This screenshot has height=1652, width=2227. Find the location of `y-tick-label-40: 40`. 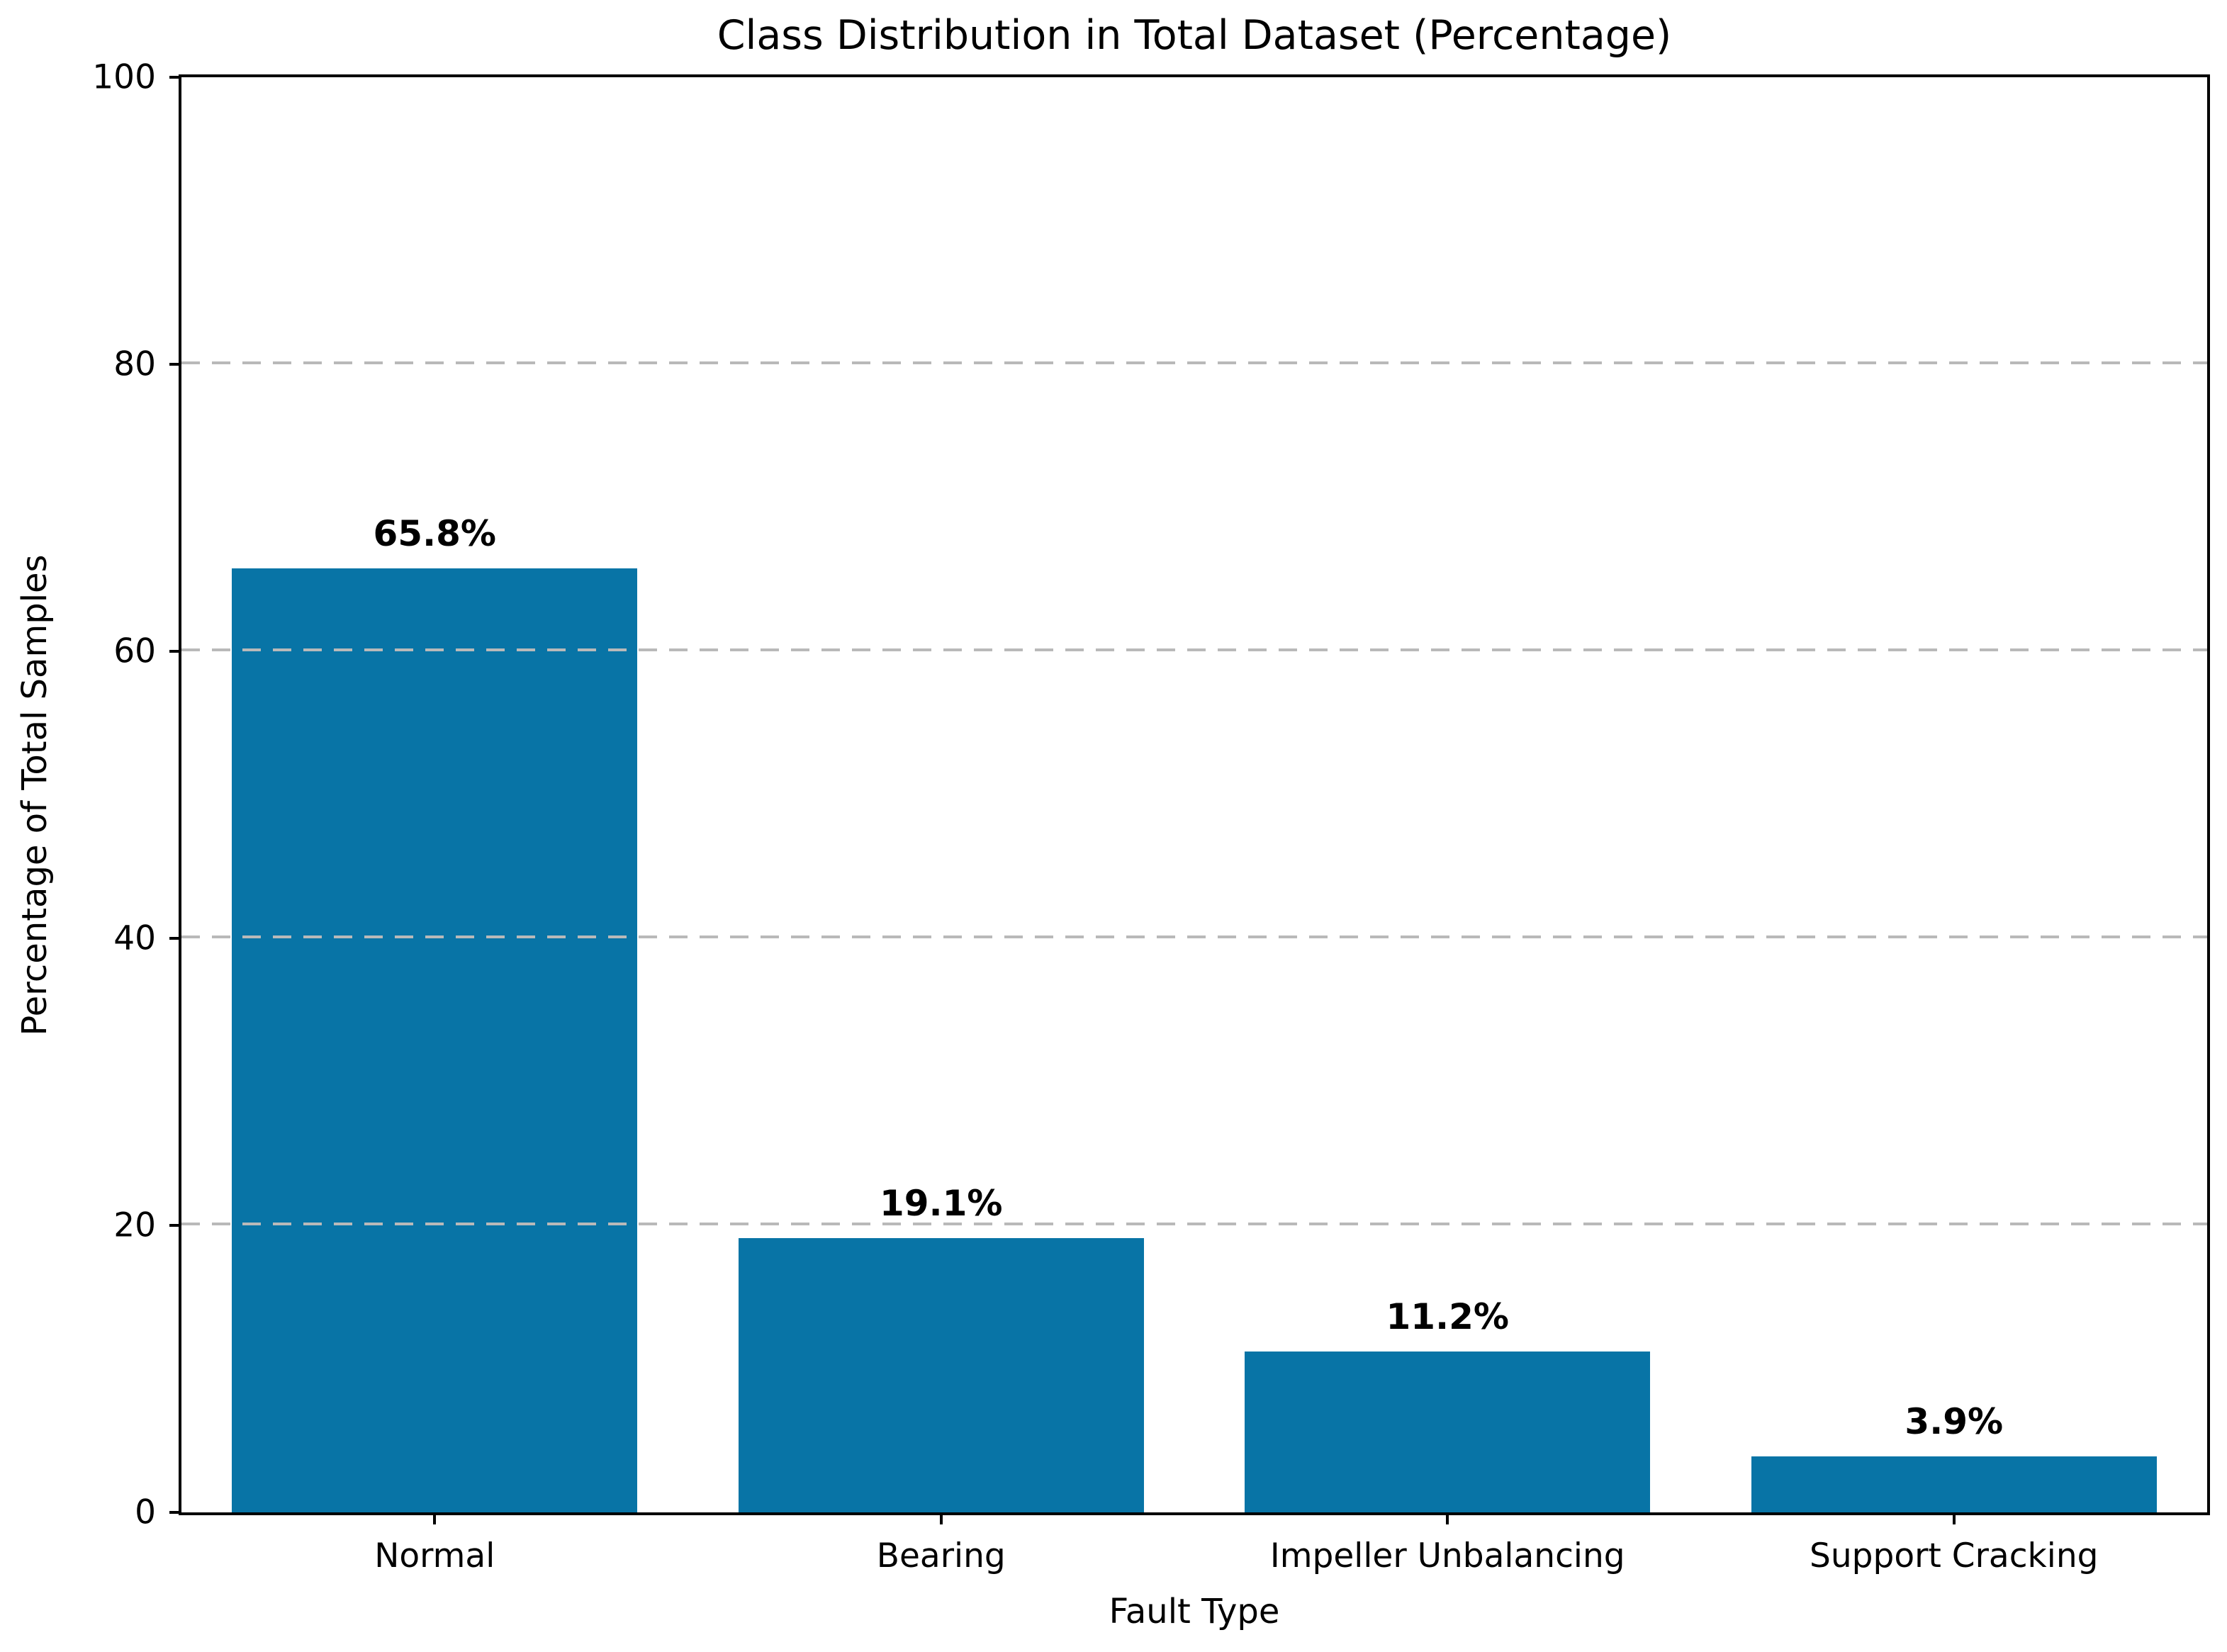

y-tick-label-40: 40 is located at coordinates (135, 938).